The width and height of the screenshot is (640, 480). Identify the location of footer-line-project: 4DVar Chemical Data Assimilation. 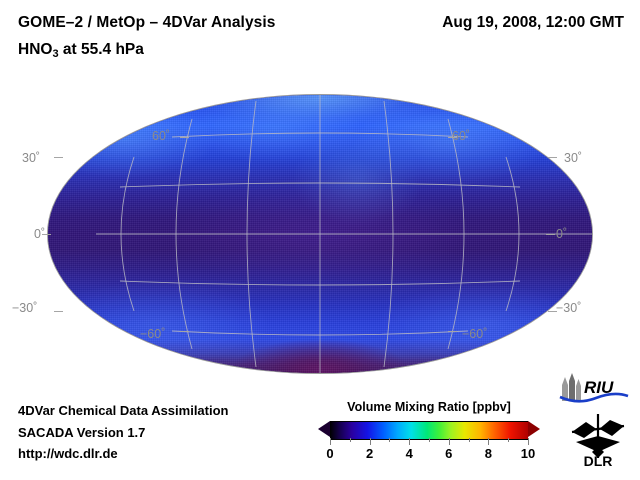
(123, 410).